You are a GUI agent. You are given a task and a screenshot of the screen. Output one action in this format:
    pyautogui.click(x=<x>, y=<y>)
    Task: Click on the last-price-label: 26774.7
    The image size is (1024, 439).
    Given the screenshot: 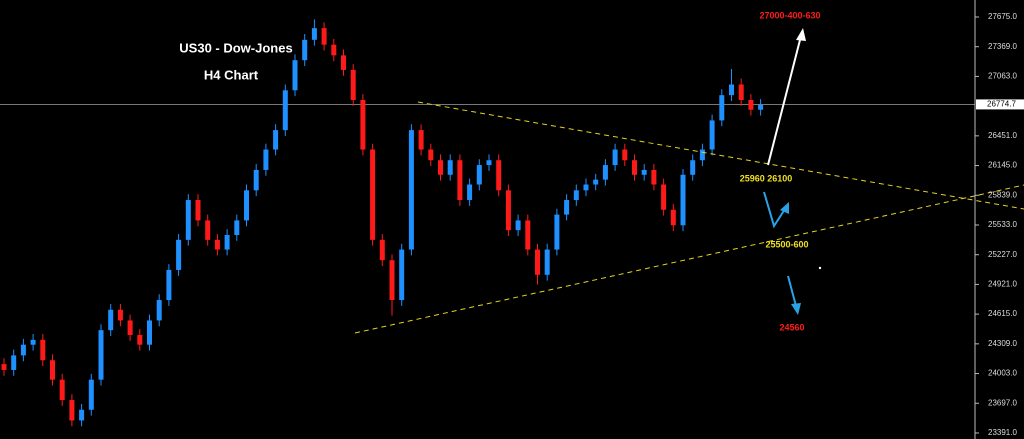 What is the action you would take?
    pyautogui.click(x=1001, y=104)
    